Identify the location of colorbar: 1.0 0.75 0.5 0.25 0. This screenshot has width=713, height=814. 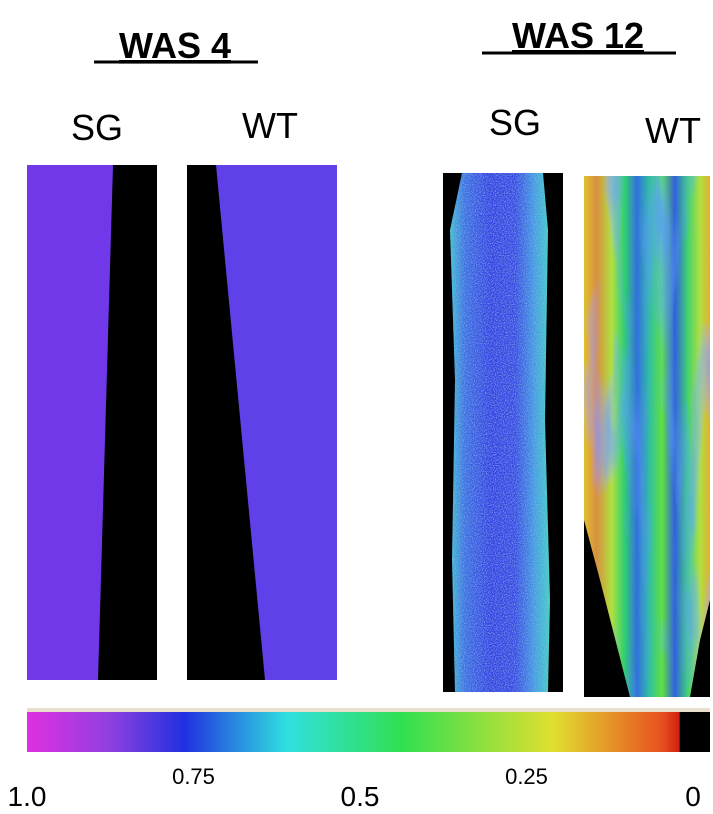
(359, 760).